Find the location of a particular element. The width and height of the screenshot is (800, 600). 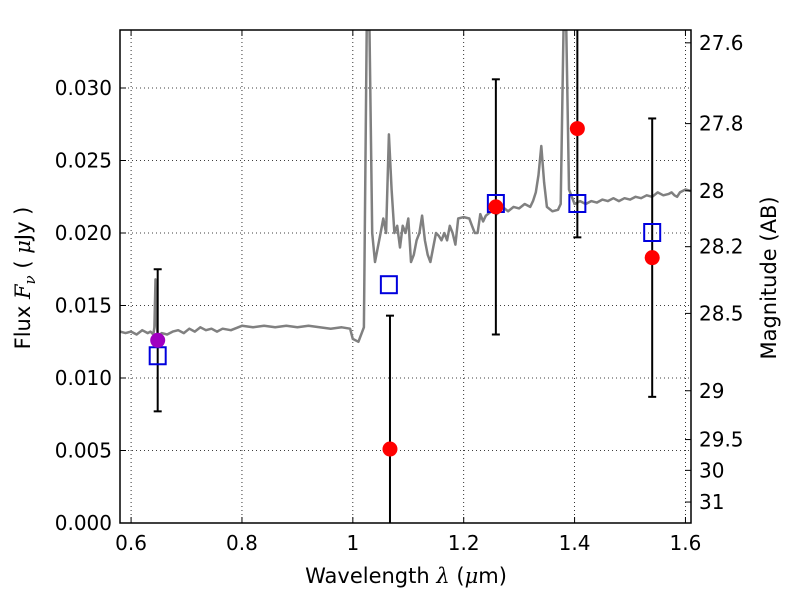

right-tick-label: 31 is located at coordinates (711, 502).